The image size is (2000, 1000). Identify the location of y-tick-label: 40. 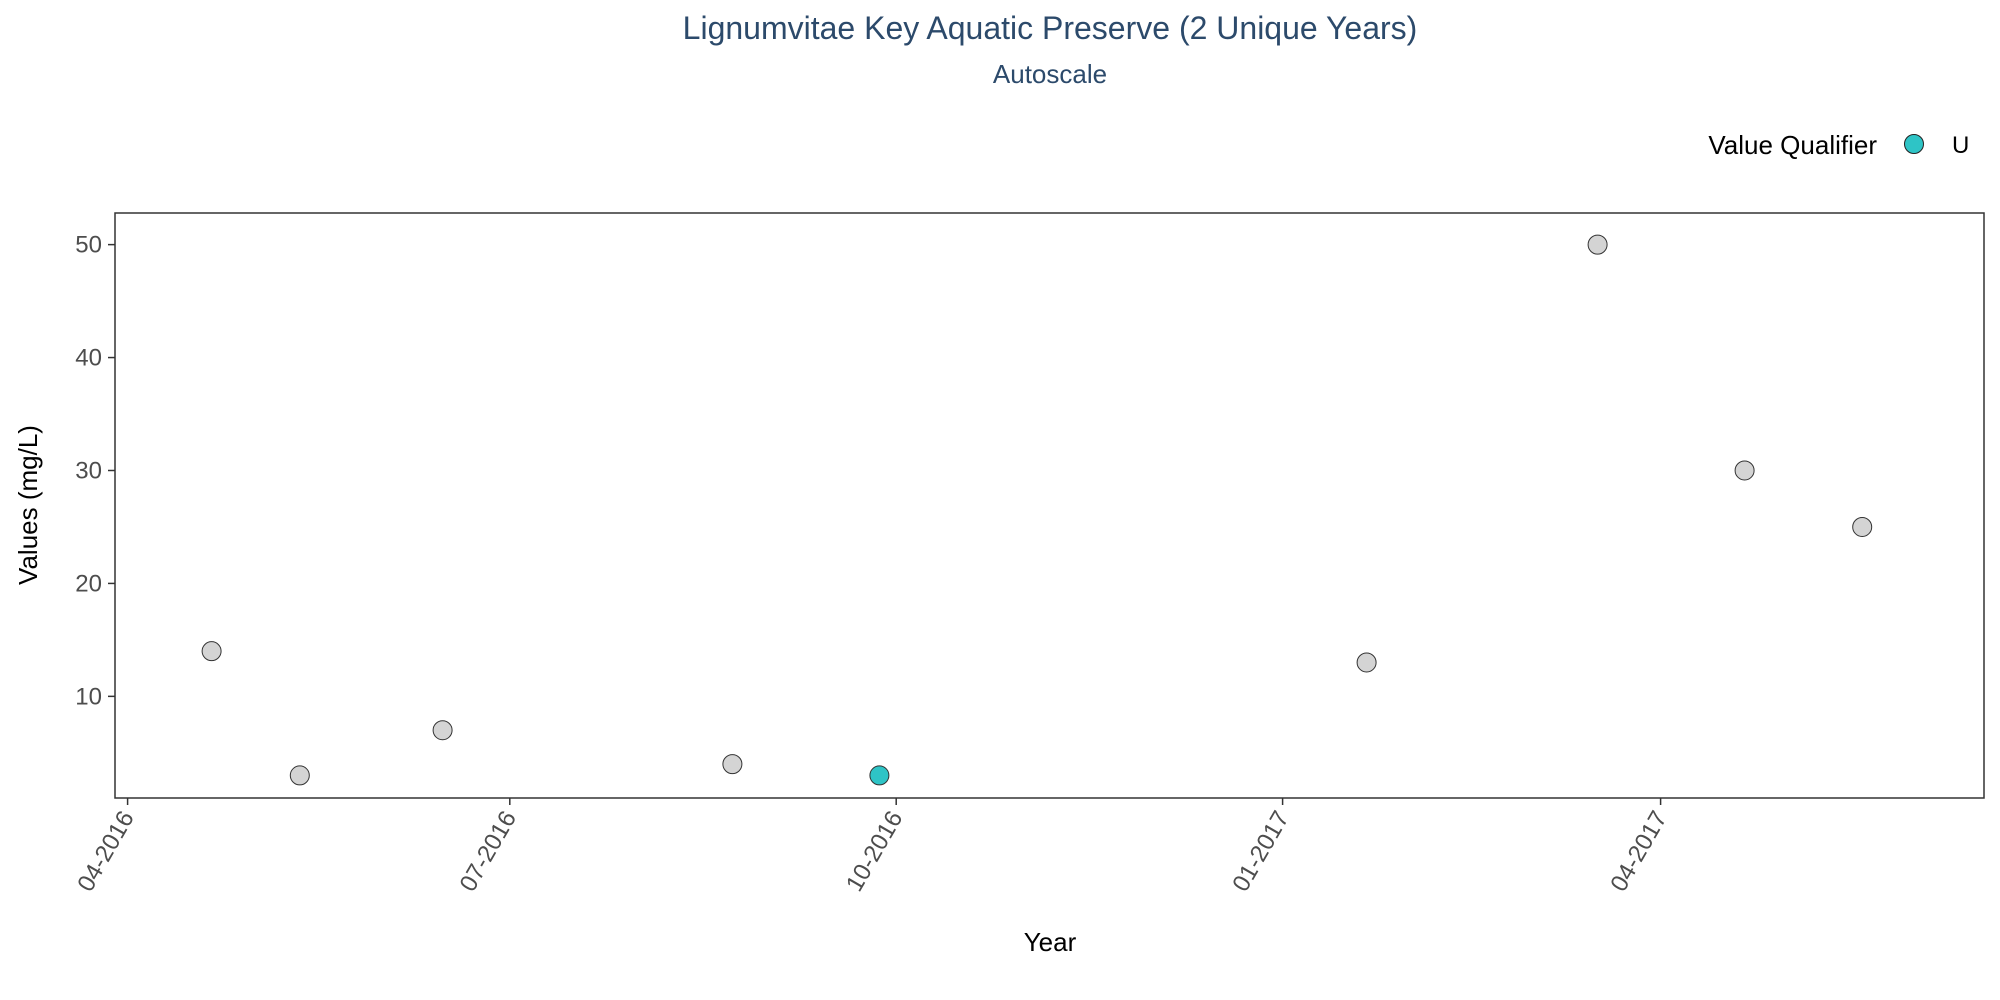
(88, 358).